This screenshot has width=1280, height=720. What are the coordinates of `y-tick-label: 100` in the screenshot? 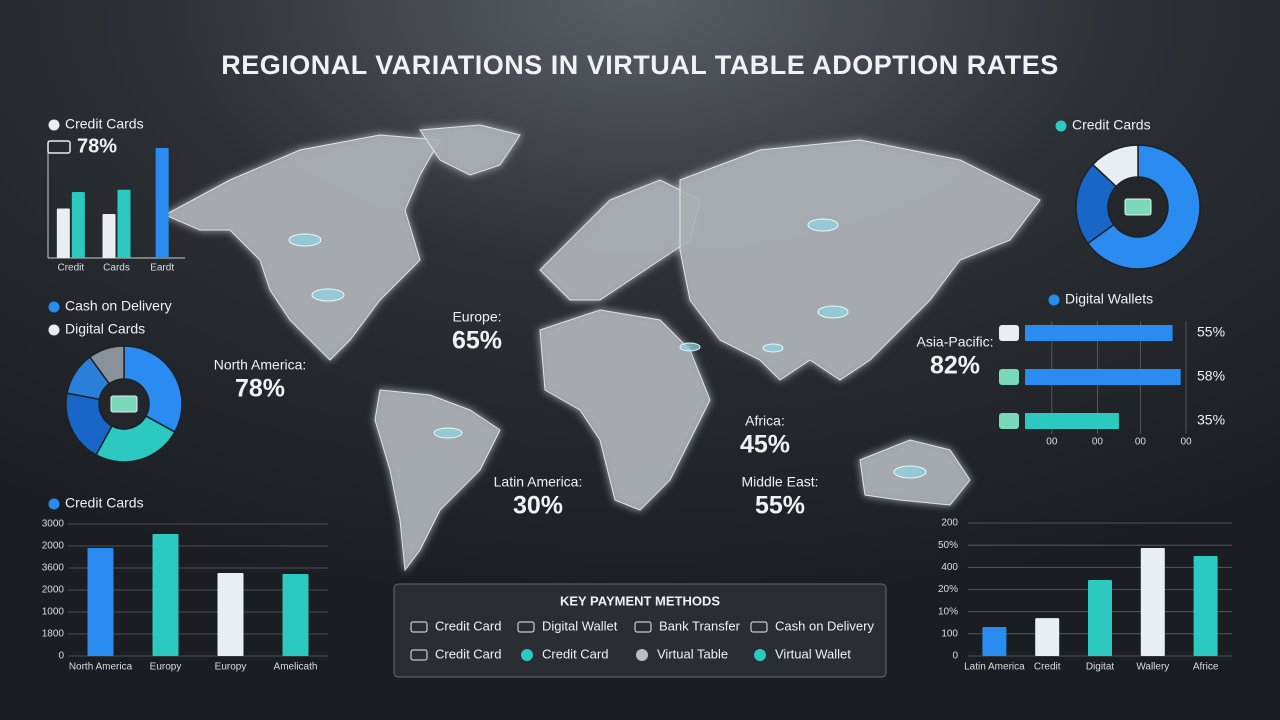 It's located at (949, 633).